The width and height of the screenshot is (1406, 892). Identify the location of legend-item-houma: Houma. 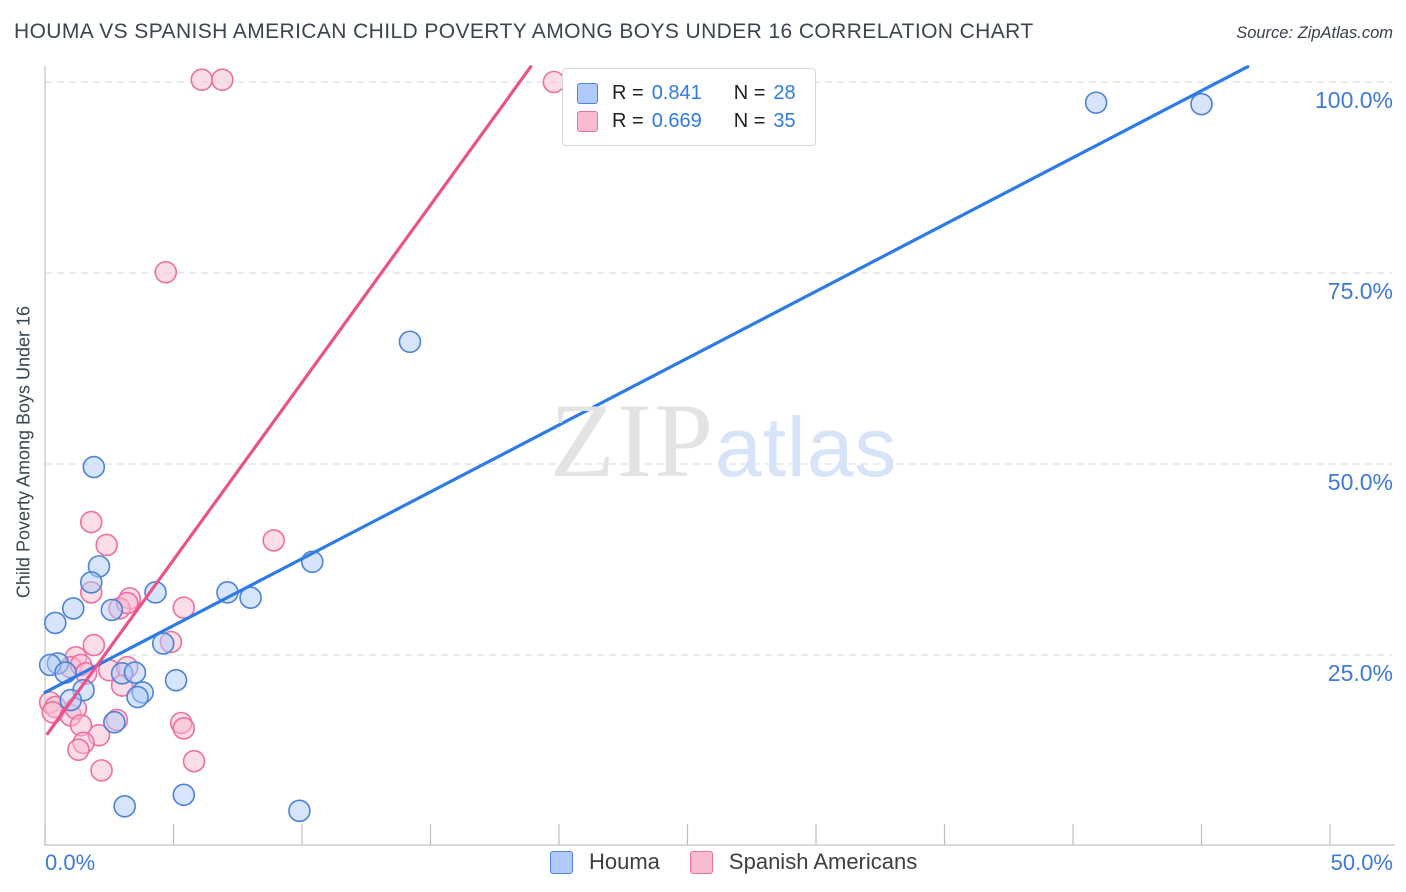
(605, 862).